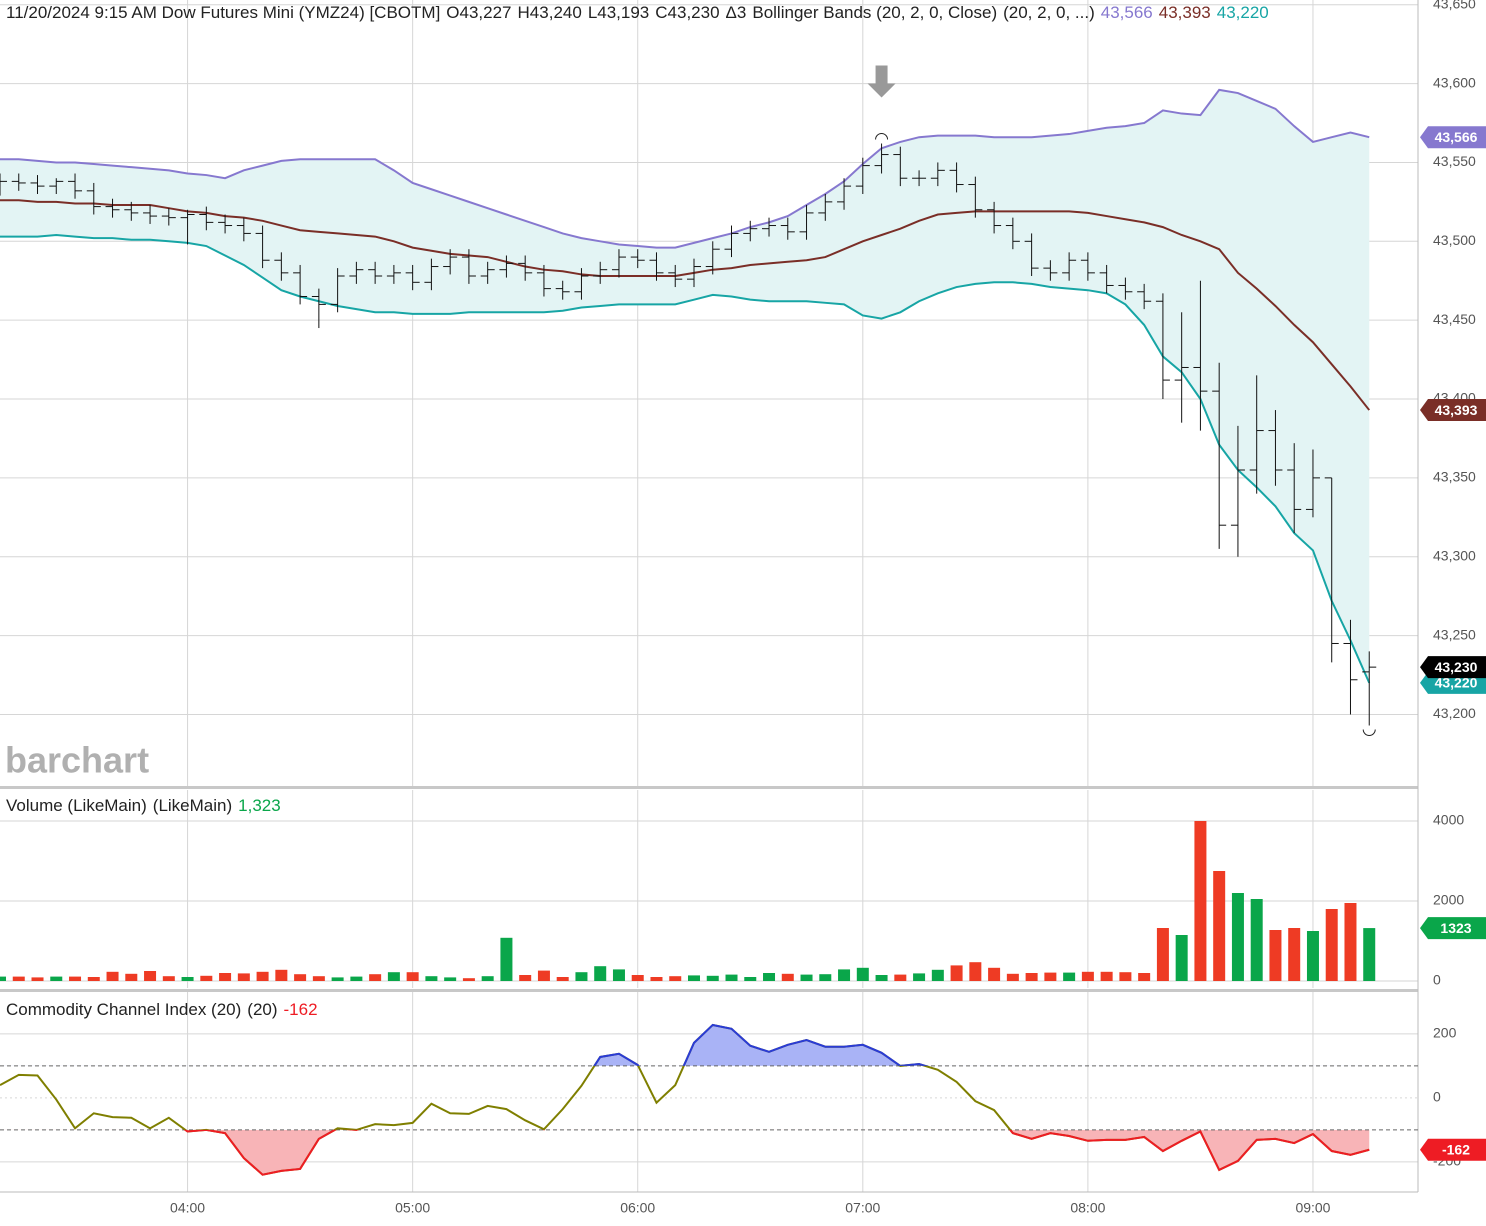 This screenshot has height=1226, width=1486. What do you see at coordinates (1369, 732) in the screenshot?
I see `low-marker` at bounding box center [1369, 732].